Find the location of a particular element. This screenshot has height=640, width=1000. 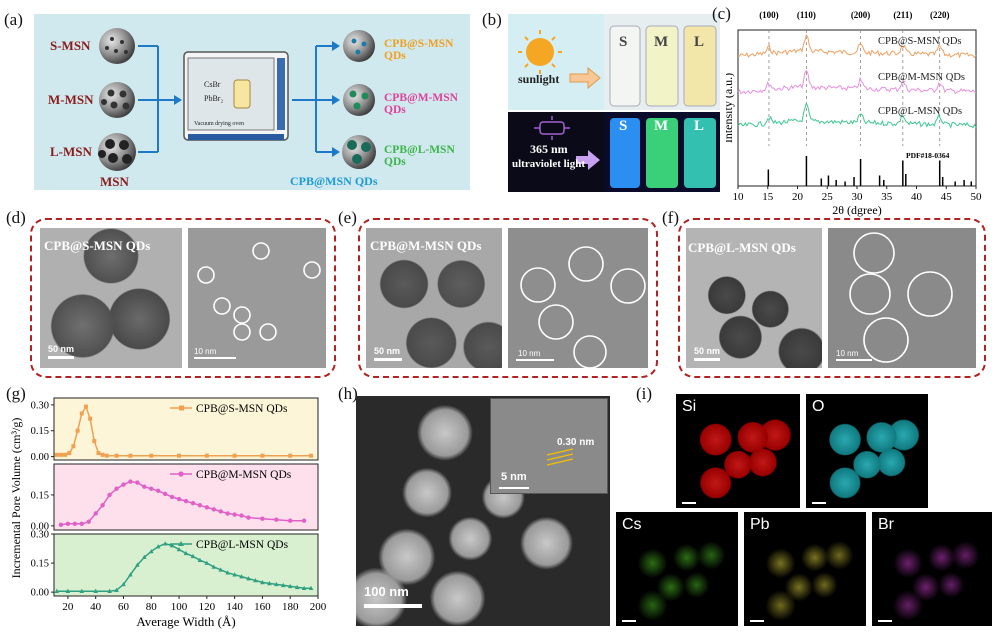

lattice-spacing-label: 0.30 nm is located at coordinates (576, 442).